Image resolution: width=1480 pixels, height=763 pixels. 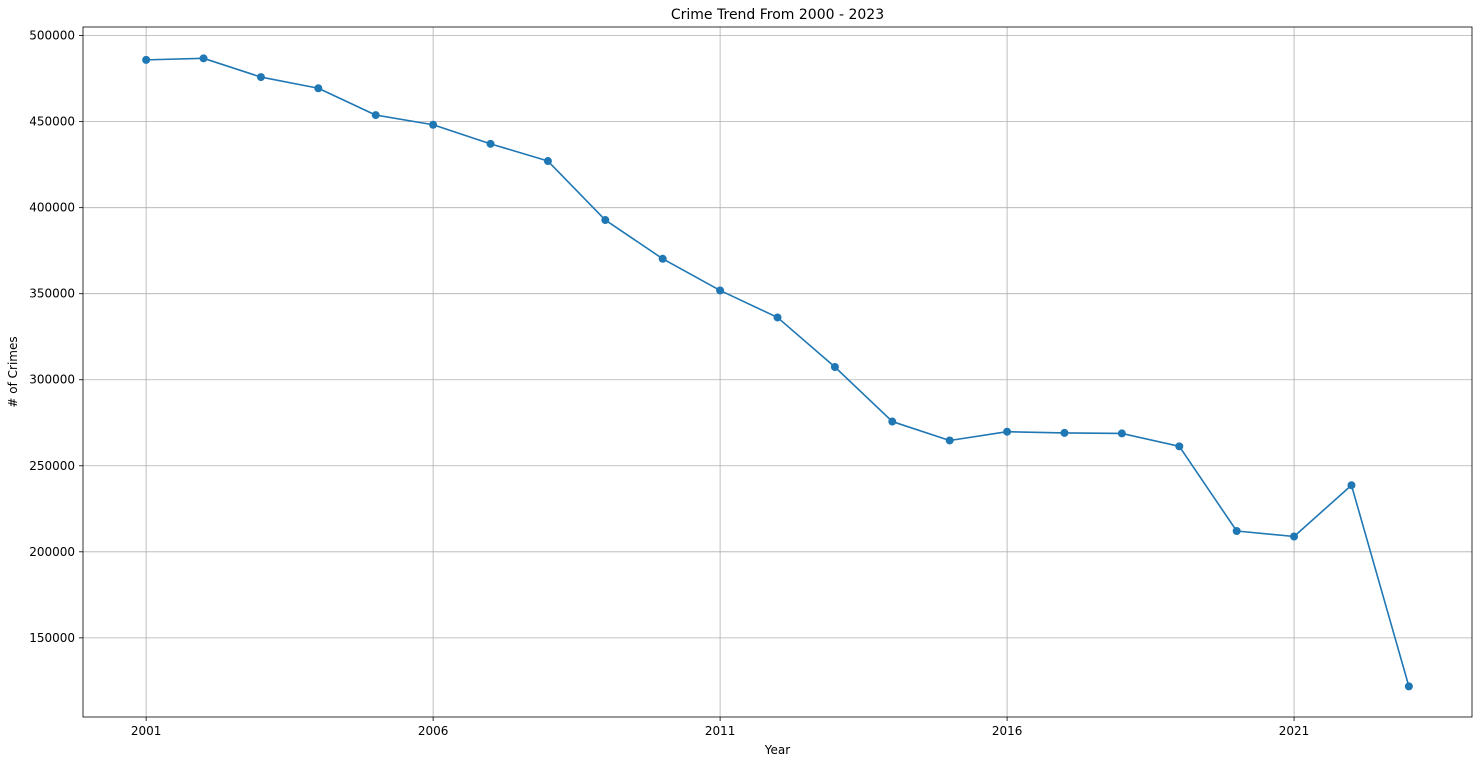 I want to click on y-tick-label: 400000, so click(x=52, y=208).